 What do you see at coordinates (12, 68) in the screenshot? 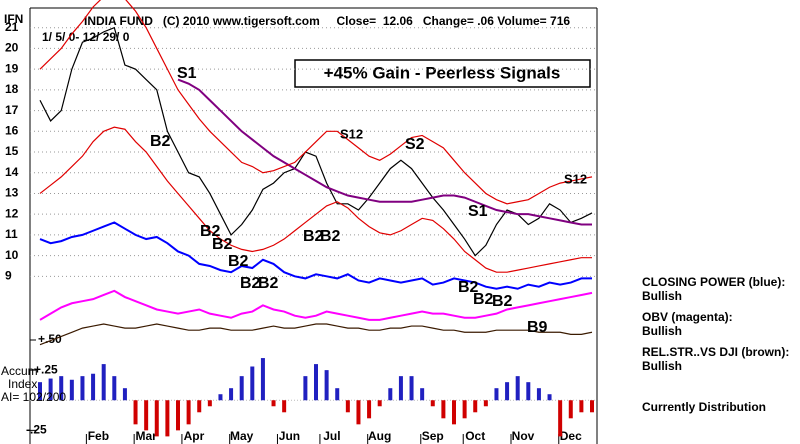
I see `y-tick-label: 19` at bounding box center [12, 68].